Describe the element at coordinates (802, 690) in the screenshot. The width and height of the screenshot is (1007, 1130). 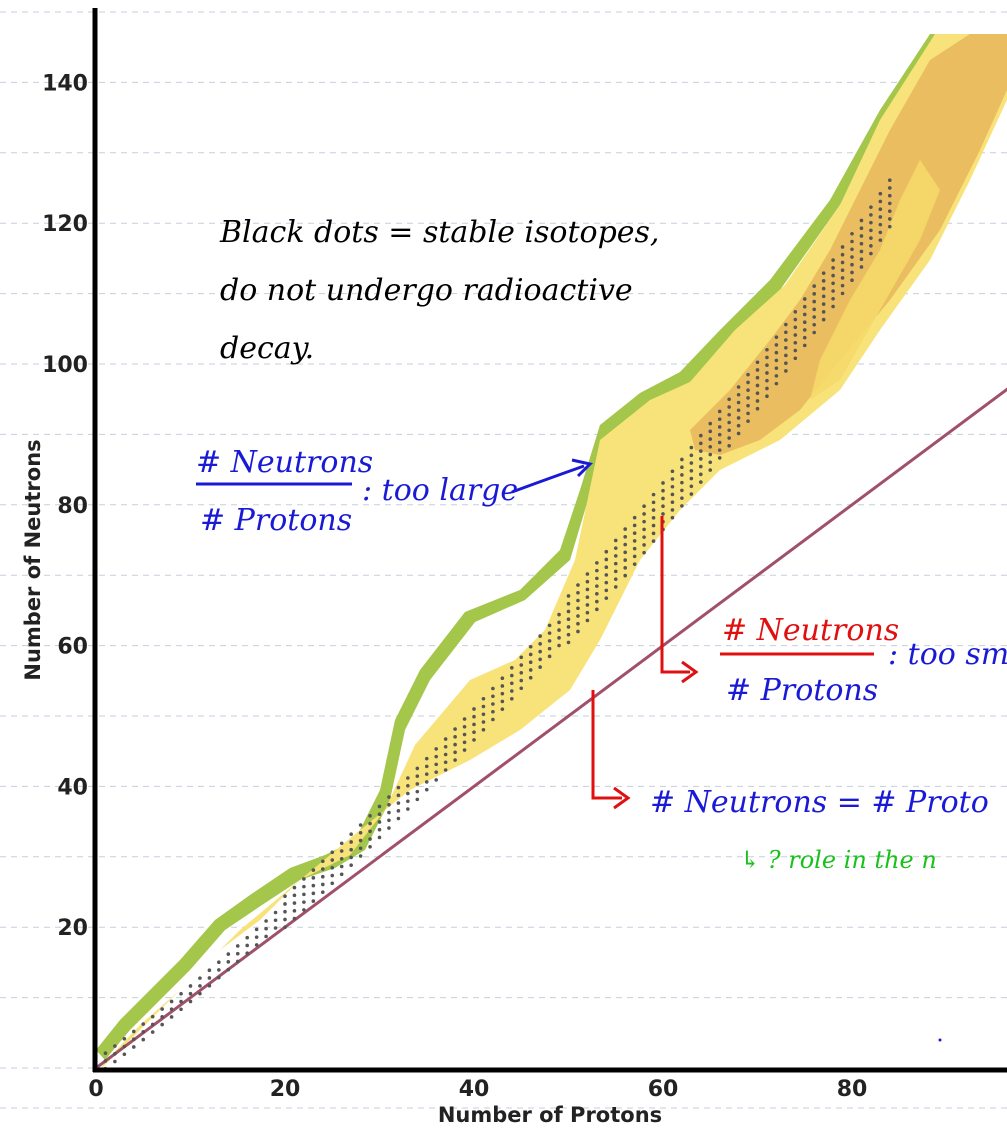
I see `small-ratio-denominator: # Protons` at that location.